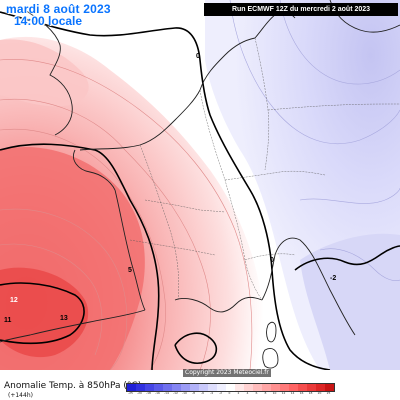 The width and height of the screenshot is (400, 400). What do you see at coordinates (73, 326) in the screenshot?
I see `spain-north-coast` at bounding box center [73, 326].